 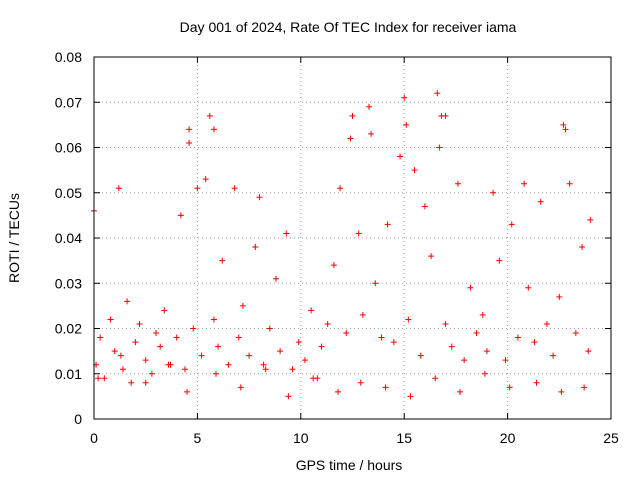 I want to click on y-axis-label: ROTI / TECUs, so click(x=14, y=238).